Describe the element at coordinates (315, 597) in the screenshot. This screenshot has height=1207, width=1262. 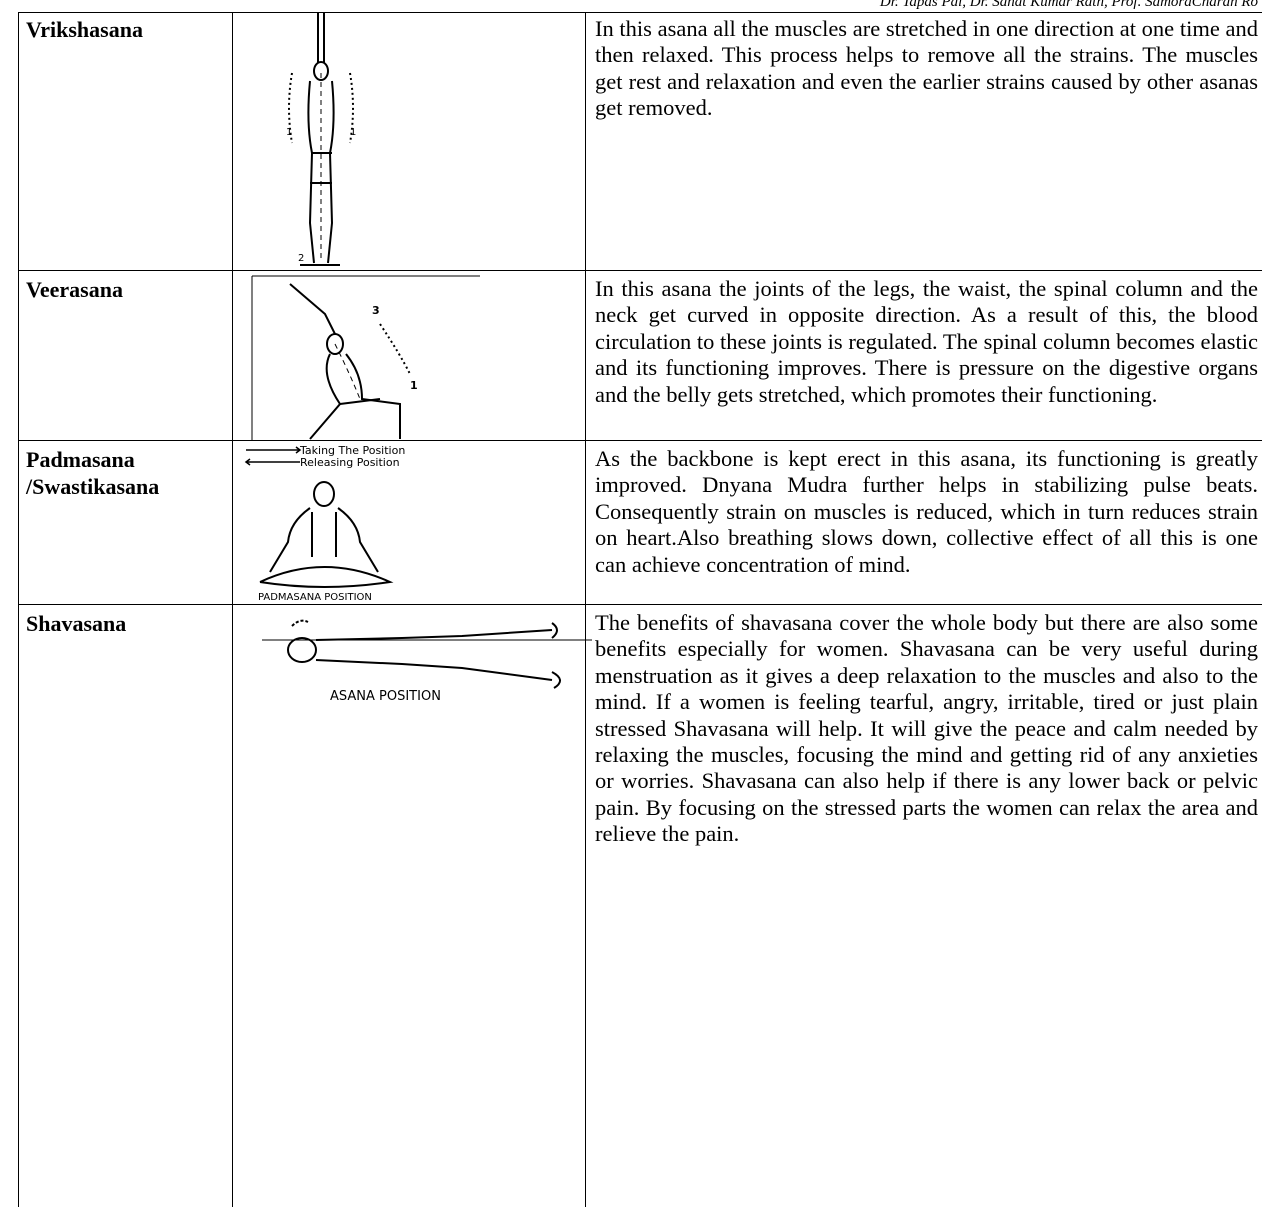
I see `figure-label: PADMASANA POSITION` at that location.